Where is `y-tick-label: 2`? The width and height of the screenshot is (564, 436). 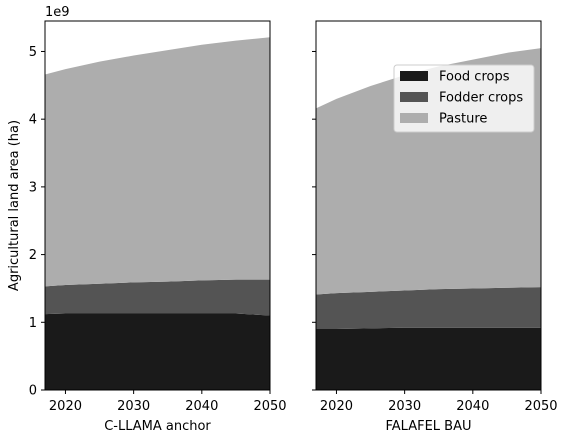 y-tick-label: 2 is located at coordinates (33, 255).